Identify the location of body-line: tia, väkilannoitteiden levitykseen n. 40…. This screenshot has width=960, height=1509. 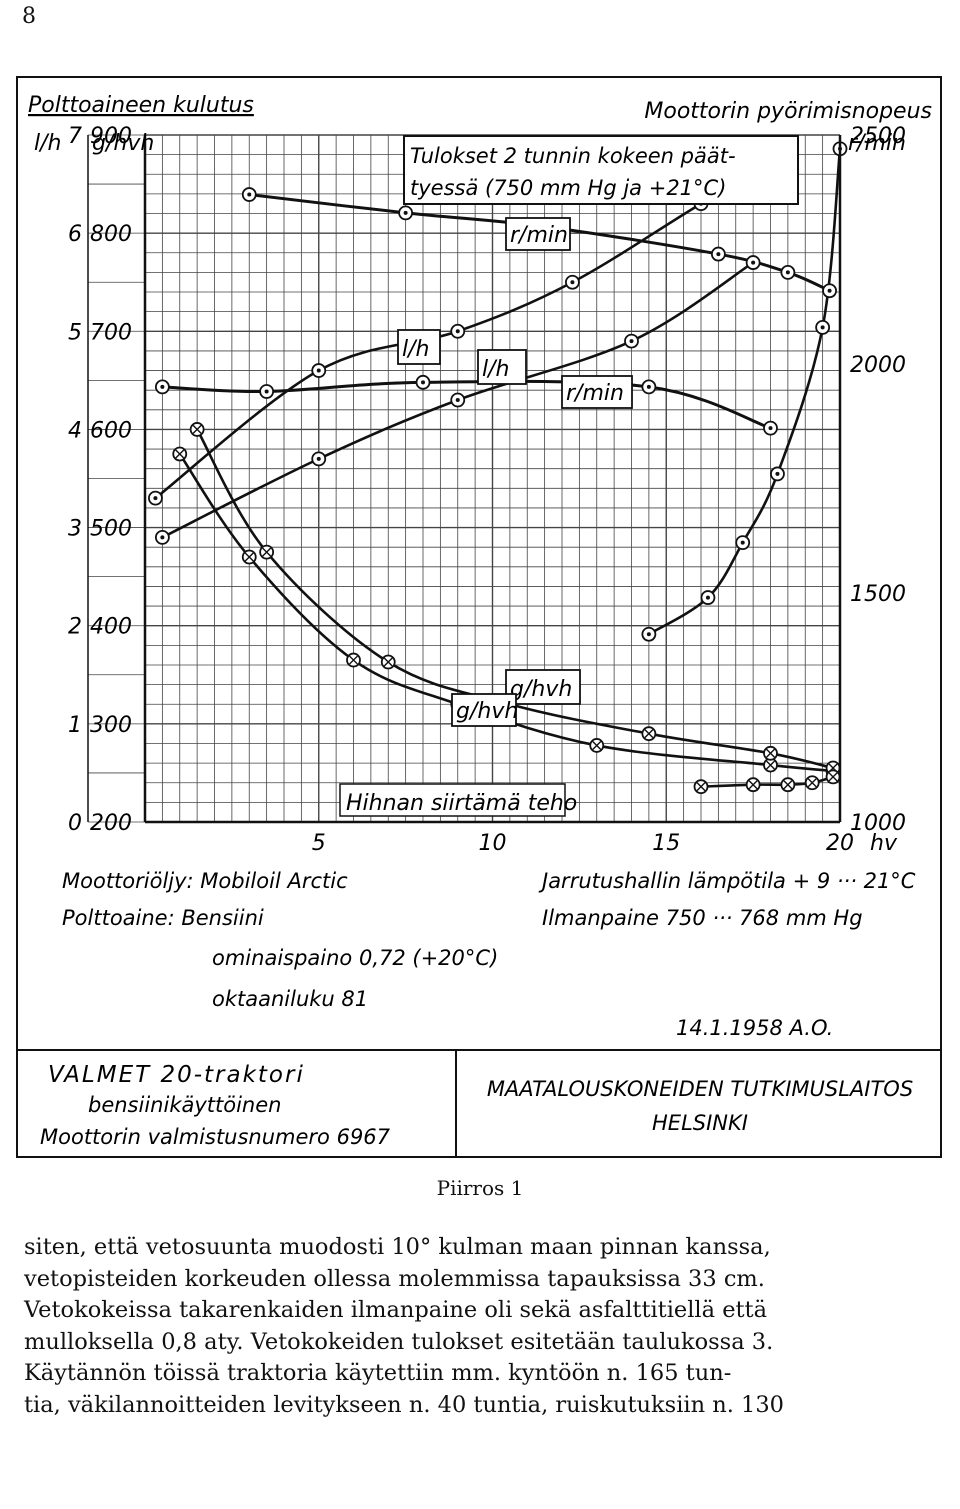
(404, 1404).